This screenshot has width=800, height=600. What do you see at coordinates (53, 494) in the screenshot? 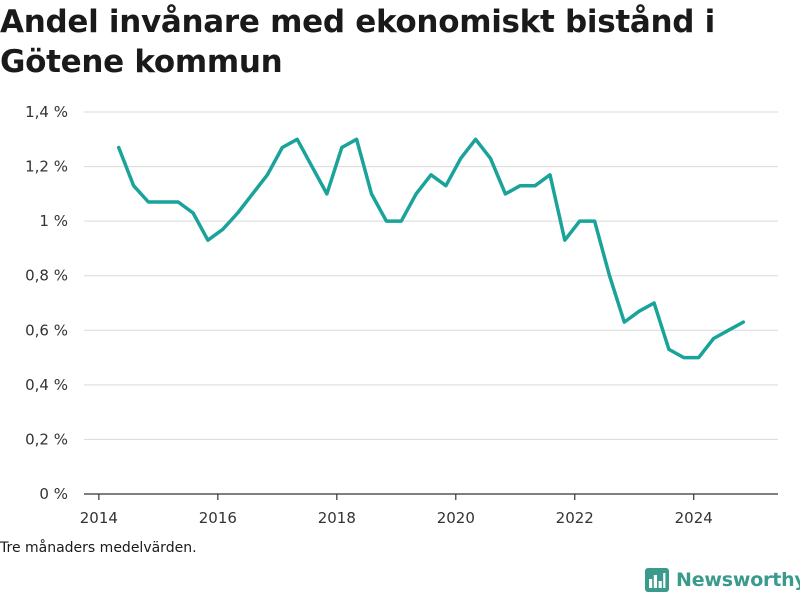
I see `y-tick-label: 0 %` at bounding box center [53, 494].